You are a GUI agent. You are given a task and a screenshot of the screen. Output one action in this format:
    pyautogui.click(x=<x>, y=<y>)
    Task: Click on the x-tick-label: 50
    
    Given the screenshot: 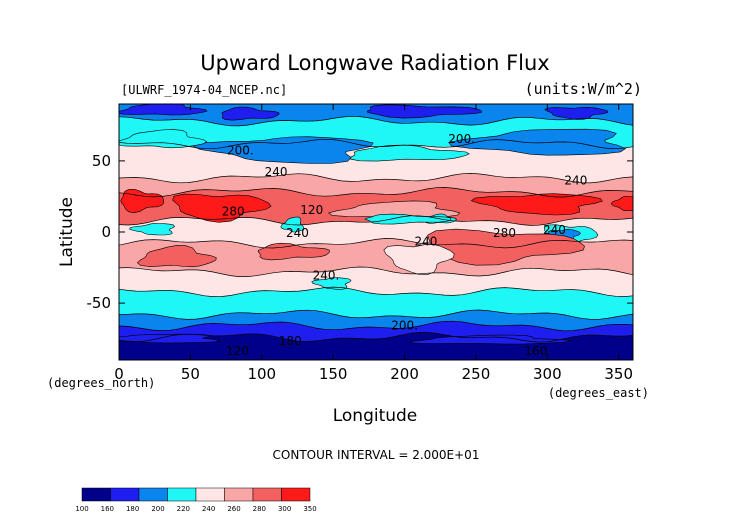 What is the action you would take?
    pyautogui.click(x=190, y=374)
    